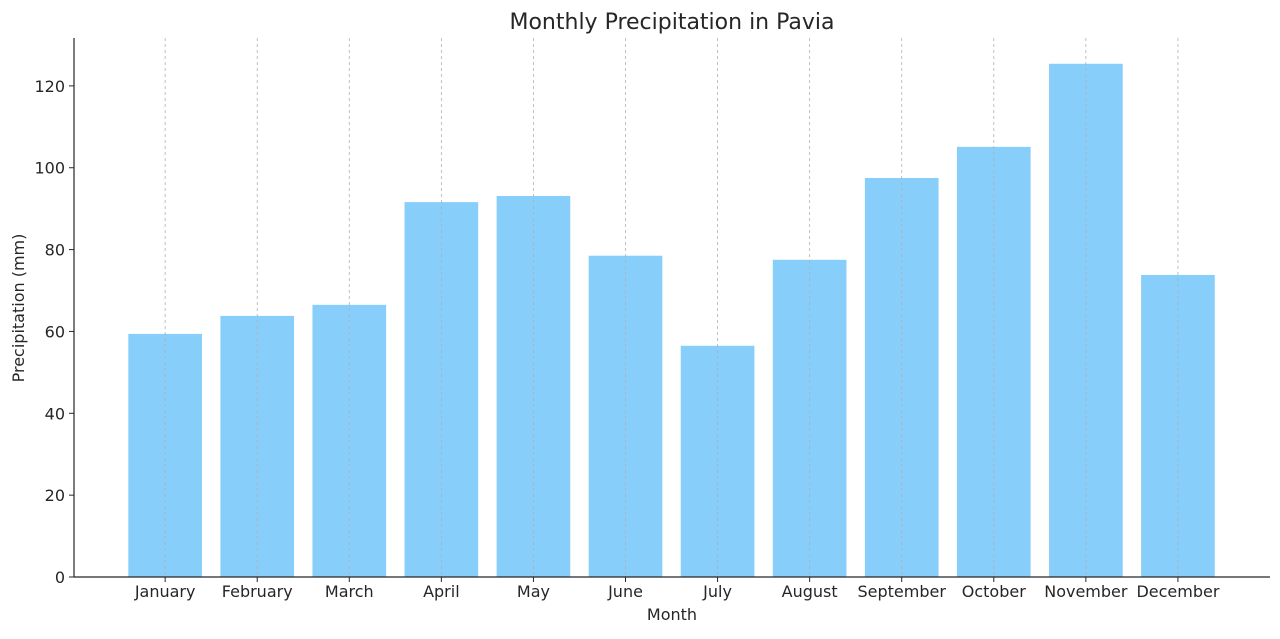 This screenshot has width=1280, height=639. Describe the element at coordinates (349, 591) in the screenshot. I see `x-tick-label: March` at that location.